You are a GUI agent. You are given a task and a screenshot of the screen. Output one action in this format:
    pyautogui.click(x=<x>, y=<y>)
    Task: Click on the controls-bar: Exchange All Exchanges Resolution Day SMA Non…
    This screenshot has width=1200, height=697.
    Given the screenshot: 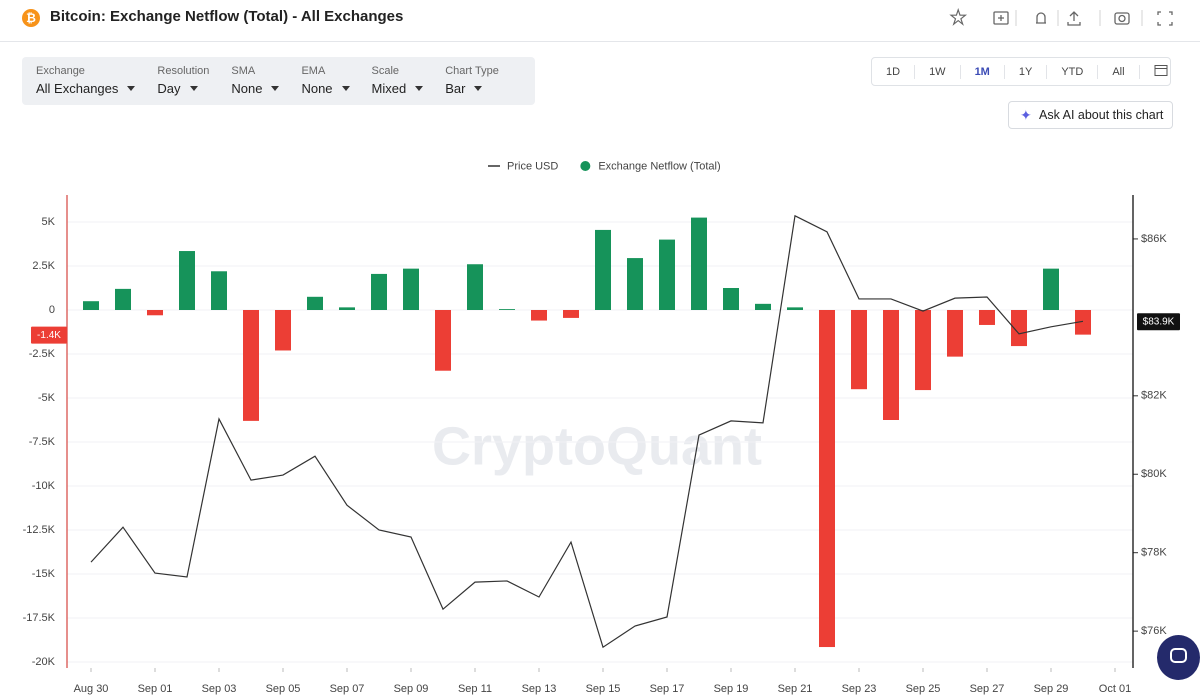 What is the action you would take?
    pyautogui.click(x=278, y=81)
    